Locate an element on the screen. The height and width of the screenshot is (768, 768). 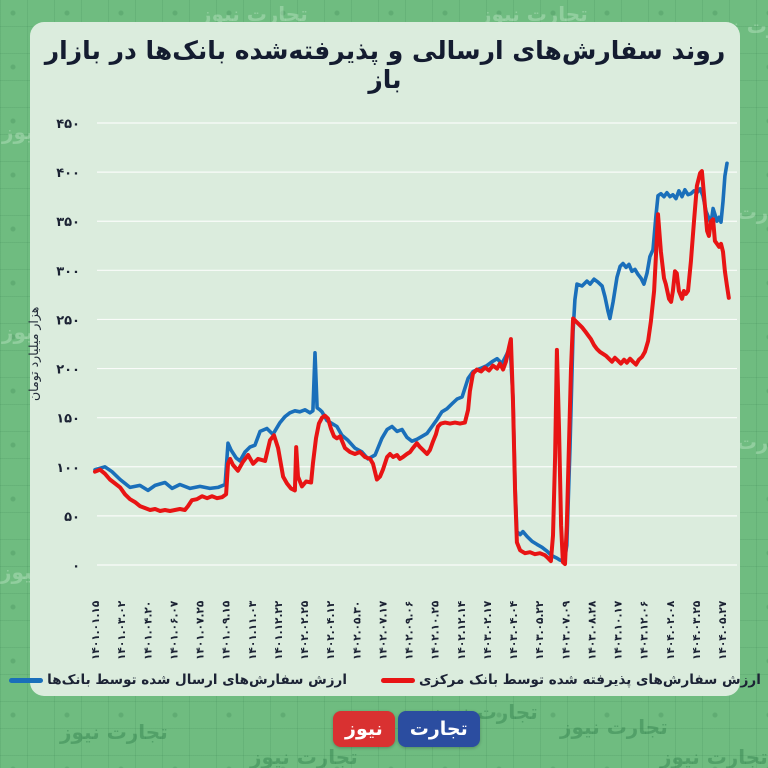
y-axis-tick-label: ۳۰۰ is located at coordinates (68, 271).